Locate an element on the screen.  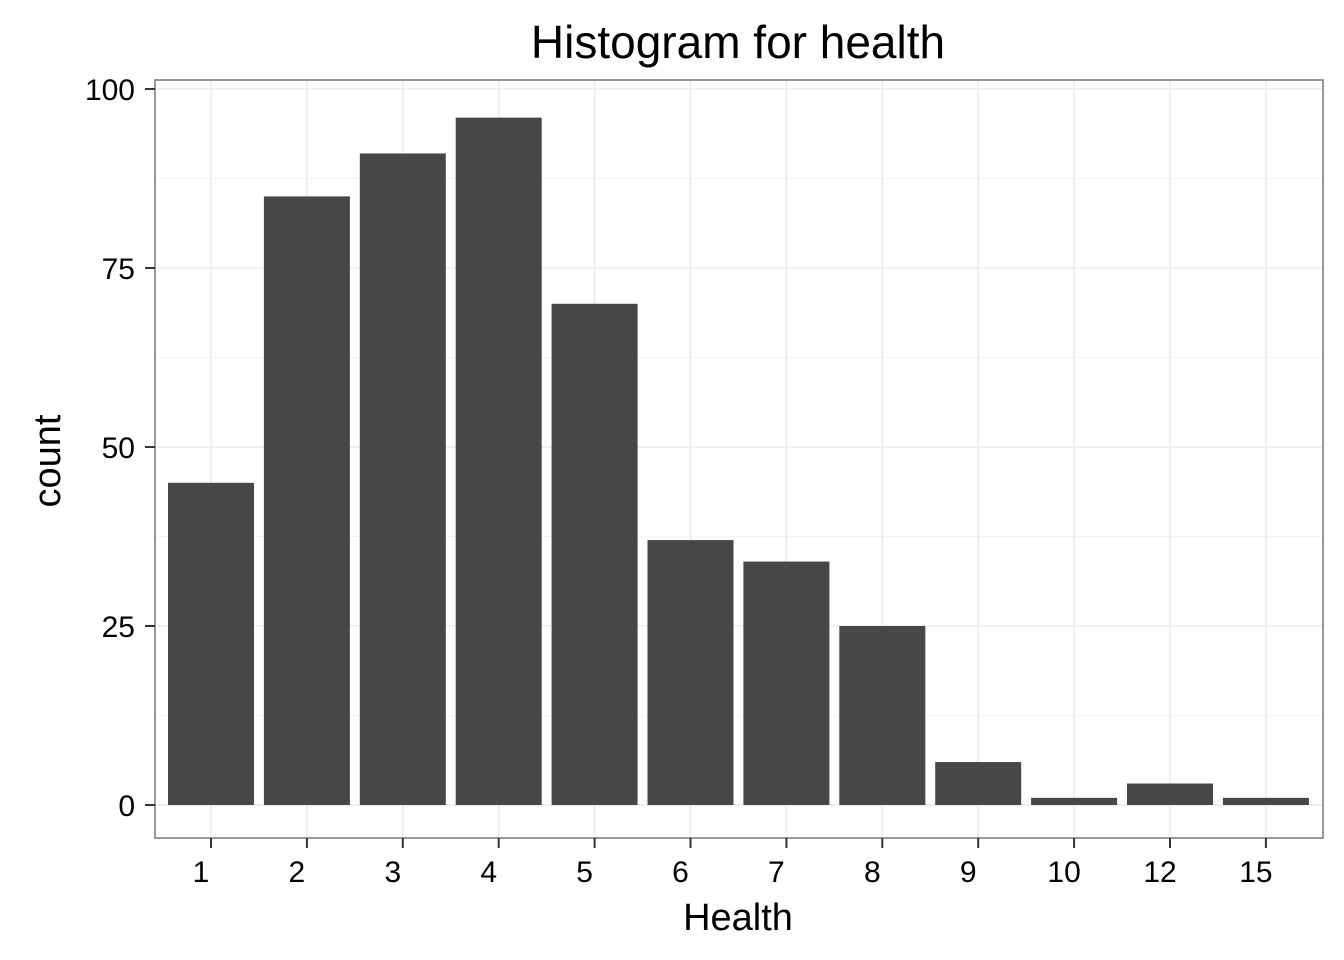
chart-title: Histogram for health is located at coordinates (738, 42).